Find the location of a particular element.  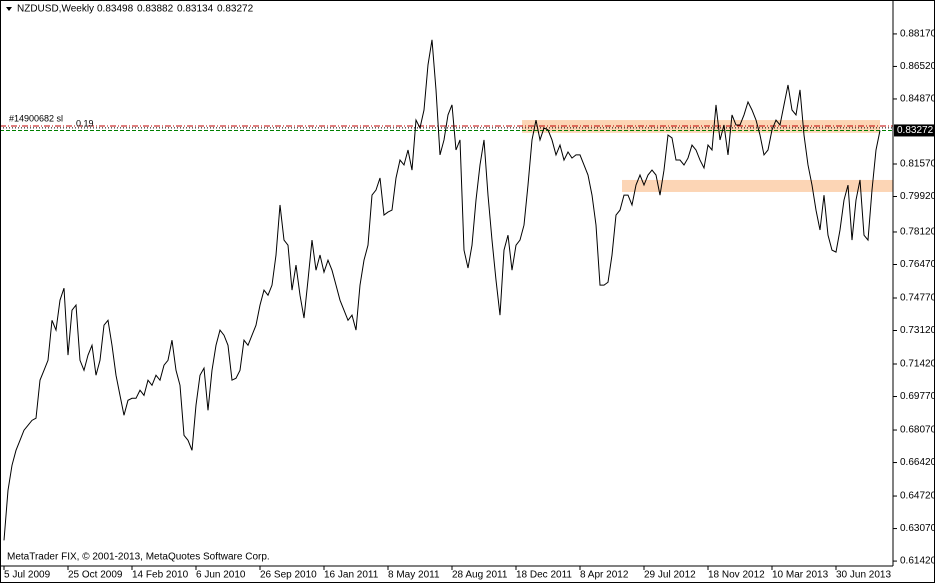

x-tick-label: 26 Sep 2010 is located at coordinates (288, 575).